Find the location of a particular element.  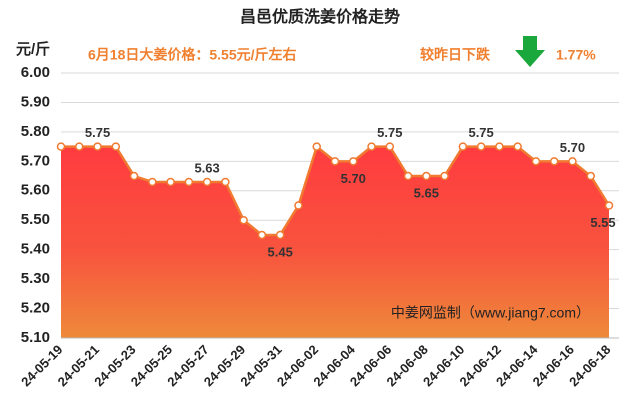

watermark: 中姜网监制（www.jiang7.com） is located at coordinates (490, 313).